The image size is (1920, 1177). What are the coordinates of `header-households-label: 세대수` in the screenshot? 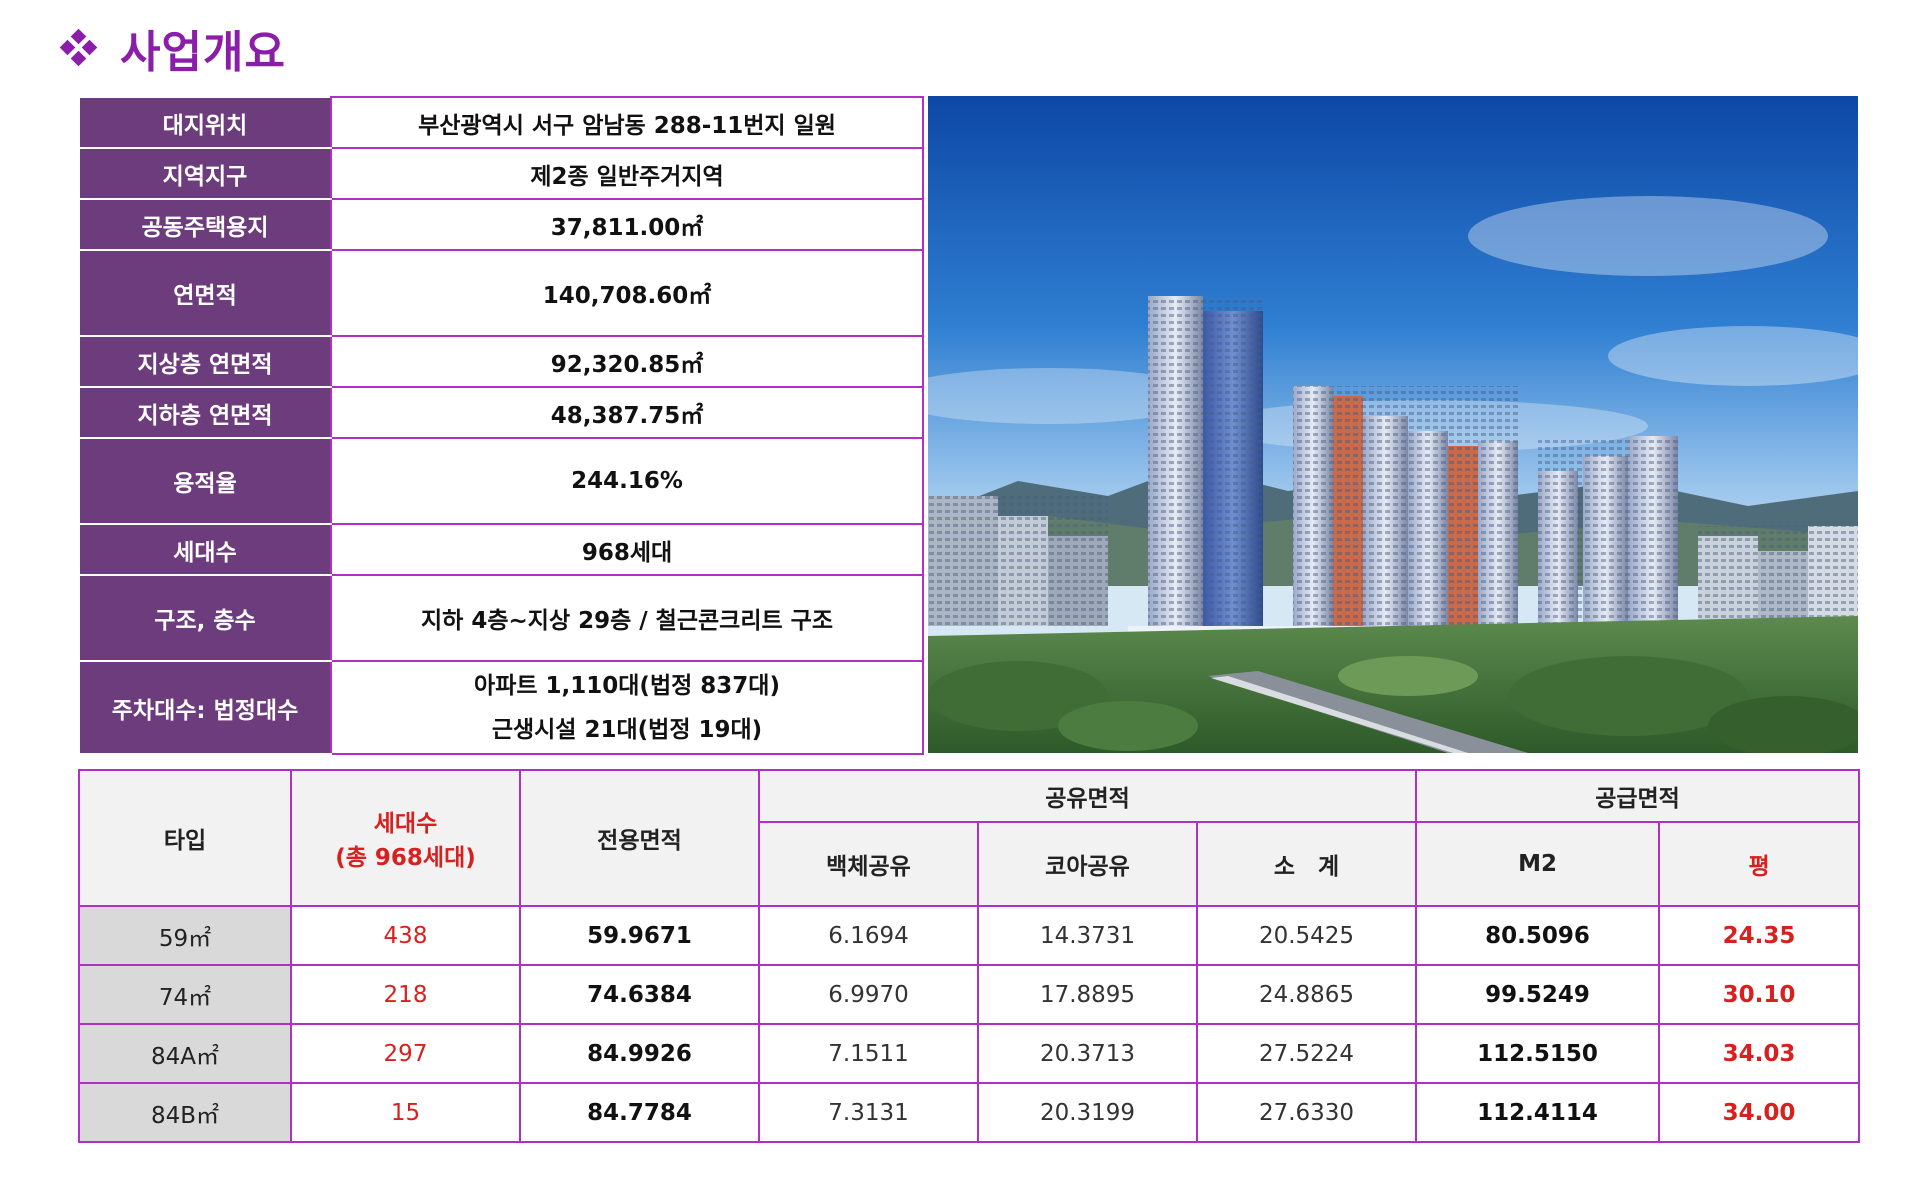 It's located at (405, 824).